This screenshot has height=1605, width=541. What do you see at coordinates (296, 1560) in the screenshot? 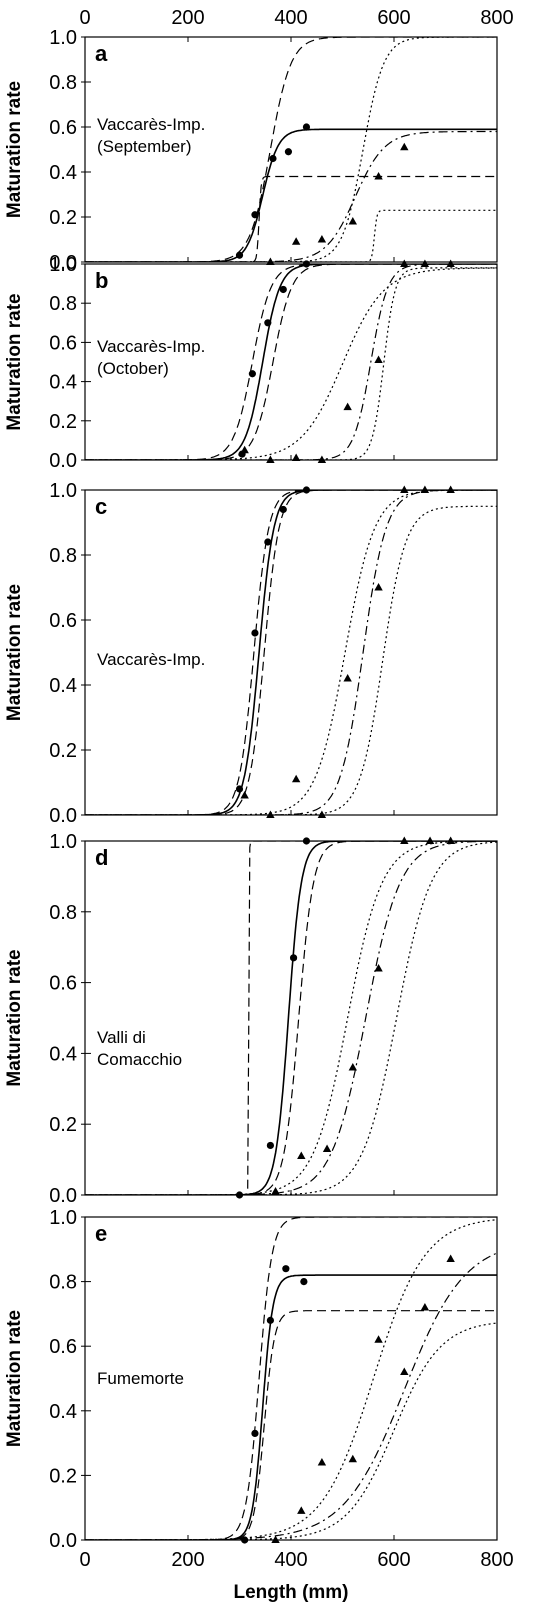
I see `bottom-x-axis: 0 200 400 600 800` at bounding box center [296, 1560].